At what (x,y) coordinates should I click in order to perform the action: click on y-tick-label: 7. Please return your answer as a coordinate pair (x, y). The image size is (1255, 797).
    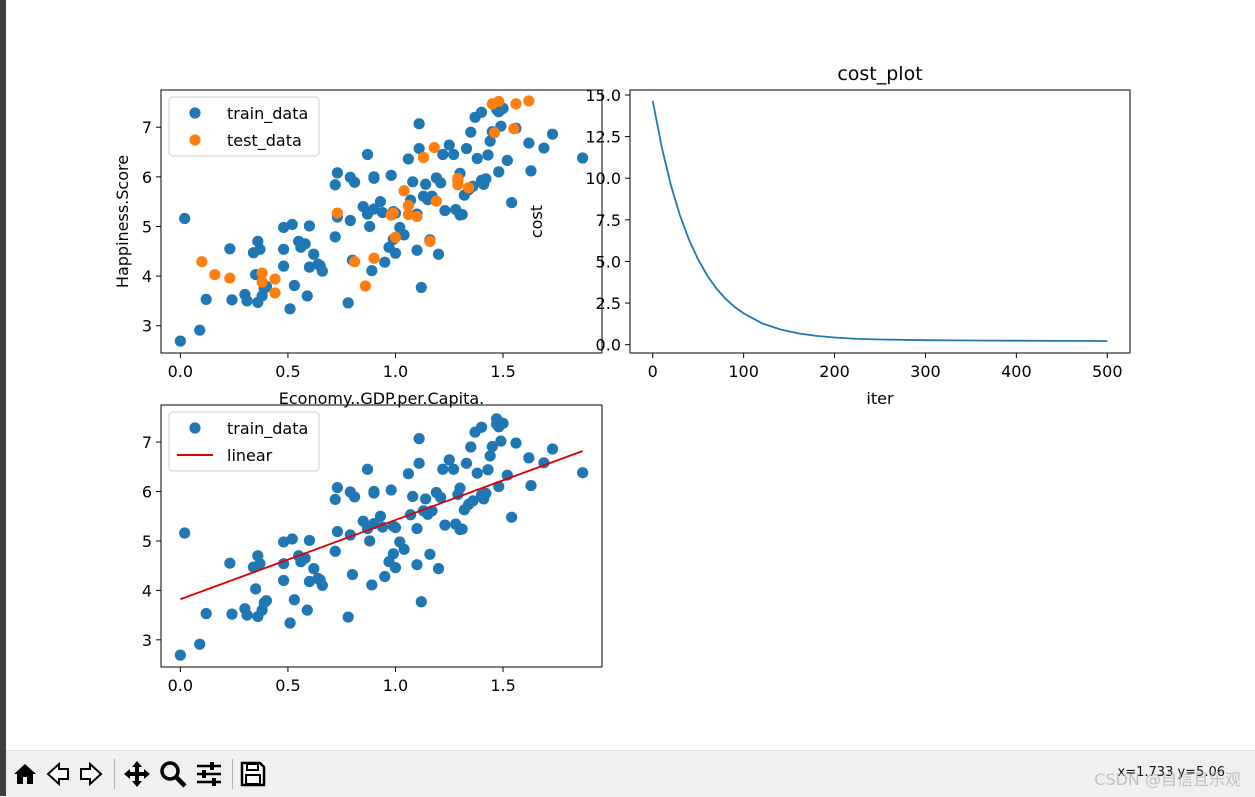
    Looking at the image, I should click on (147, 442).